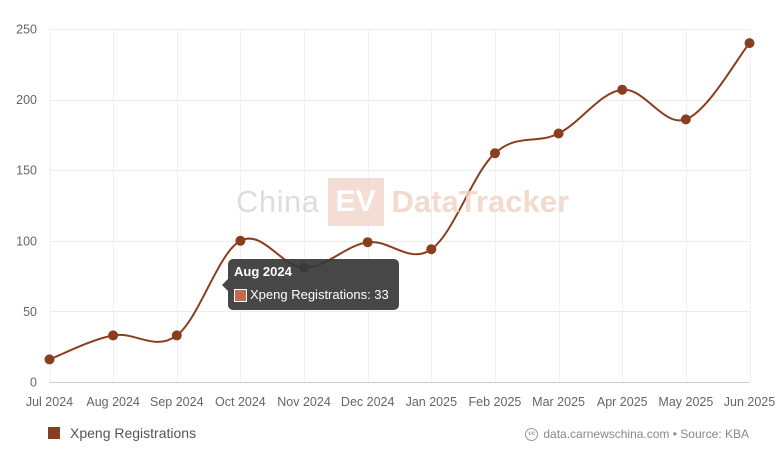 This screenshot has width=784, height=452. What do you see at coordinates (367, 242) in the screenshot?
I see `data-point-dec-2024` at bounding box center [367, 242].